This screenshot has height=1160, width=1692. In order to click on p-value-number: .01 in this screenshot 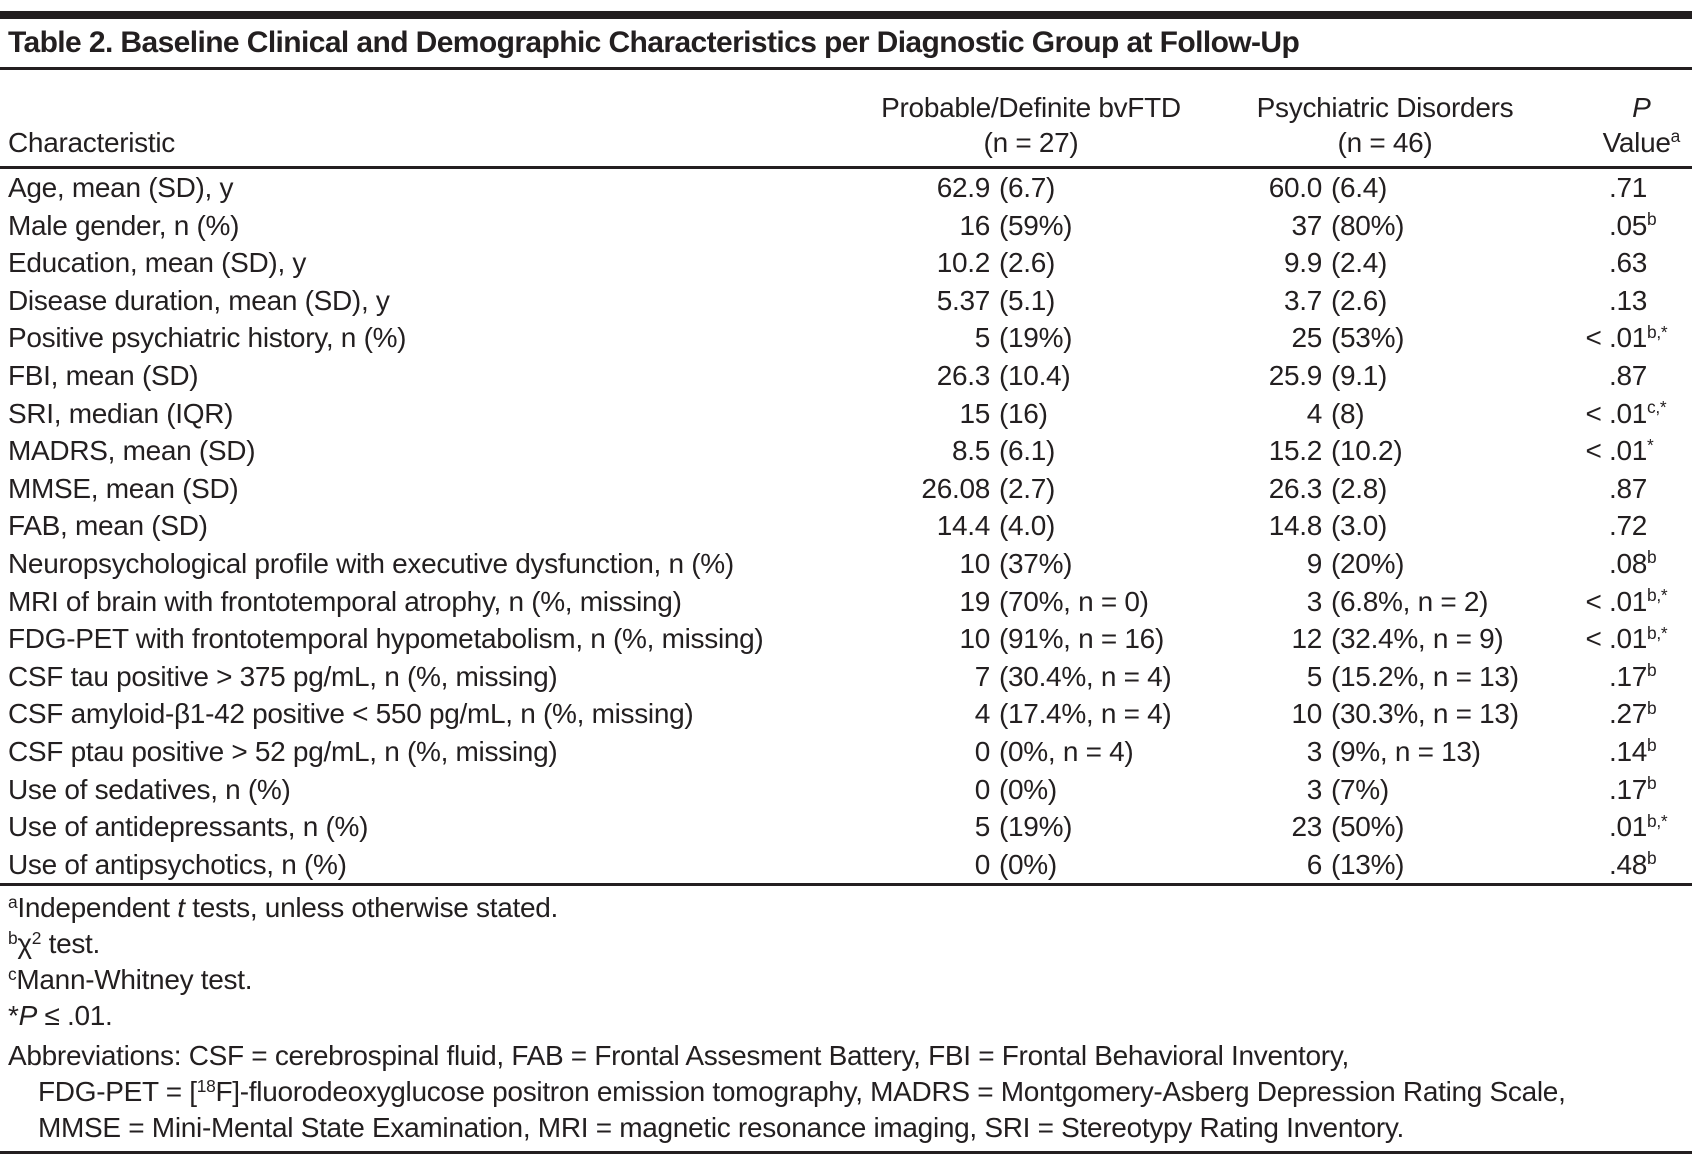, I will do `click(1627, 827)`.